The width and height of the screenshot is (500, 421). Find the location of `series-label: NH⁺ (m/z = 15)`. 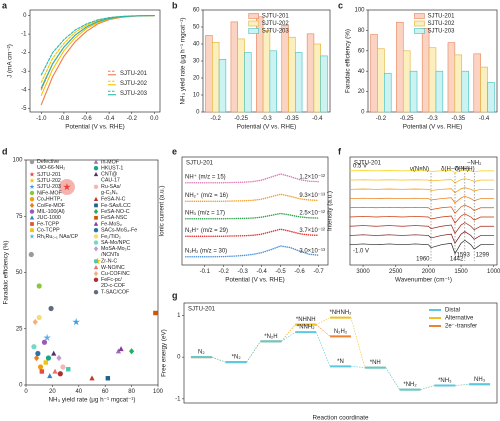

series-label: NH⁺ (m/z = 15) is located at coordinates (205, 176).